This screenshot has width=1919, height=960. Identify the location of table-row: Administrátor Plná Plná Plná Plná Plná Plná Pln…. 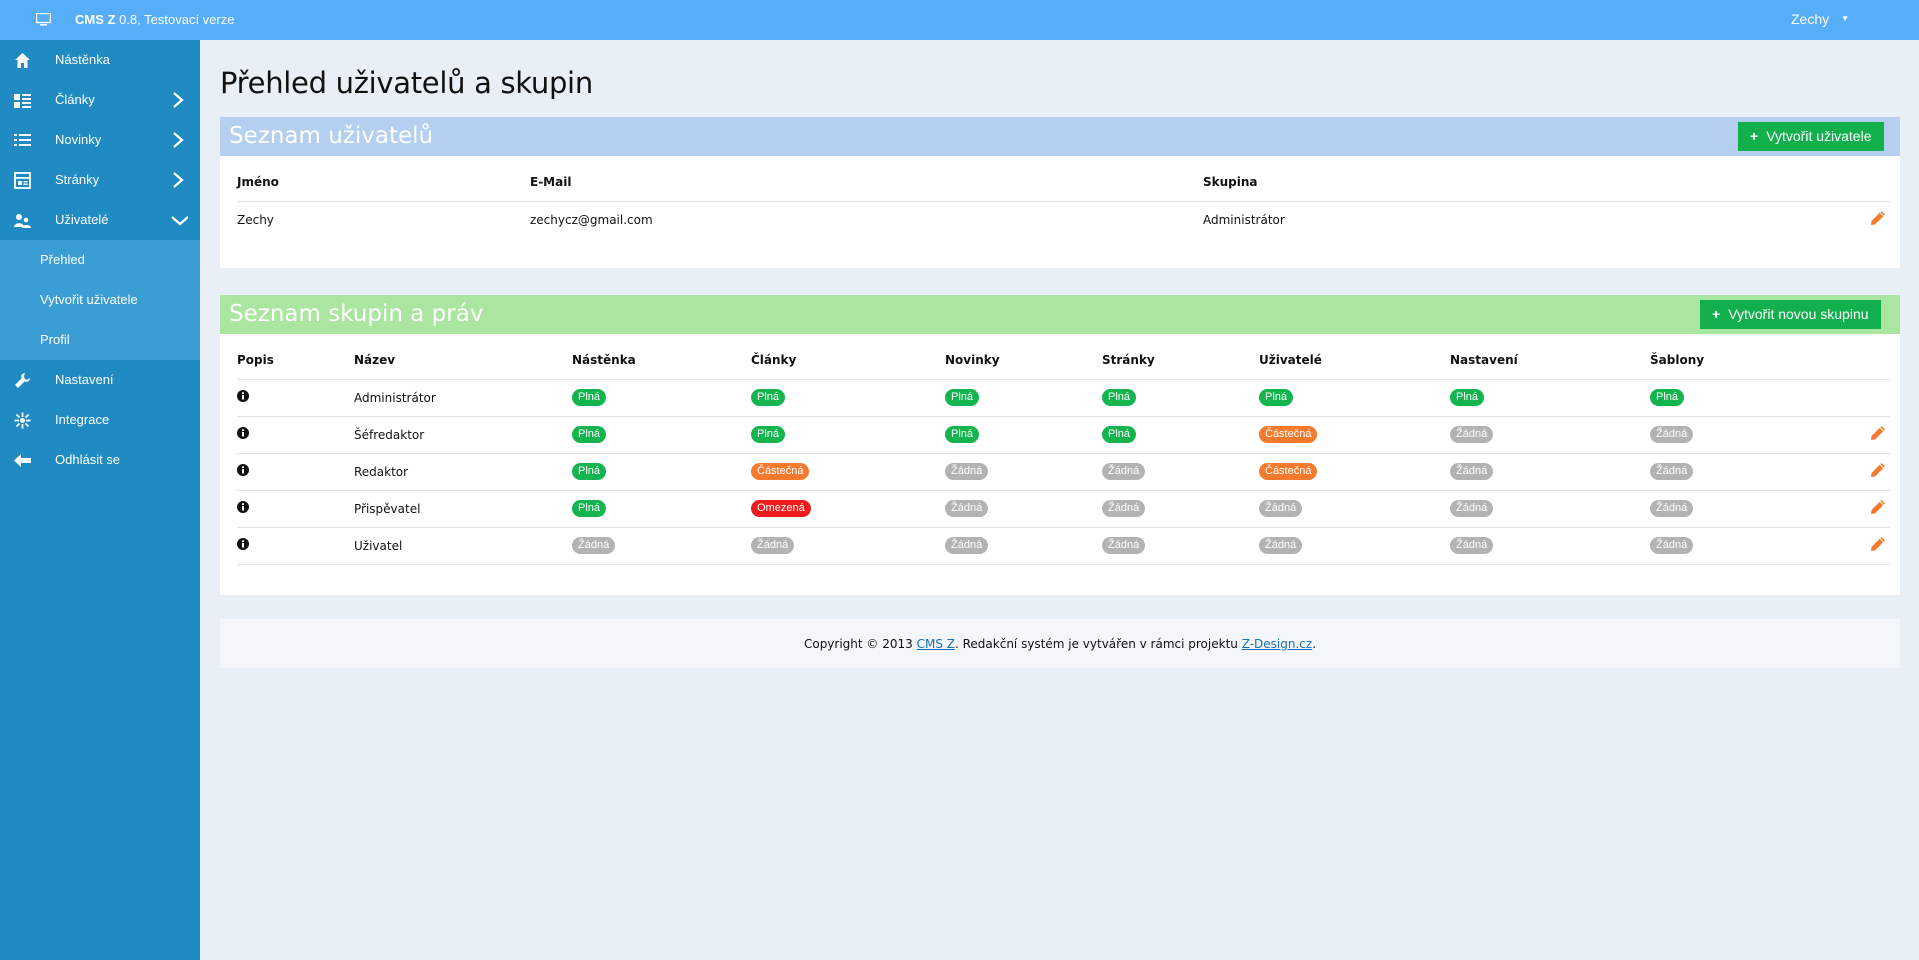
(1063, 398).